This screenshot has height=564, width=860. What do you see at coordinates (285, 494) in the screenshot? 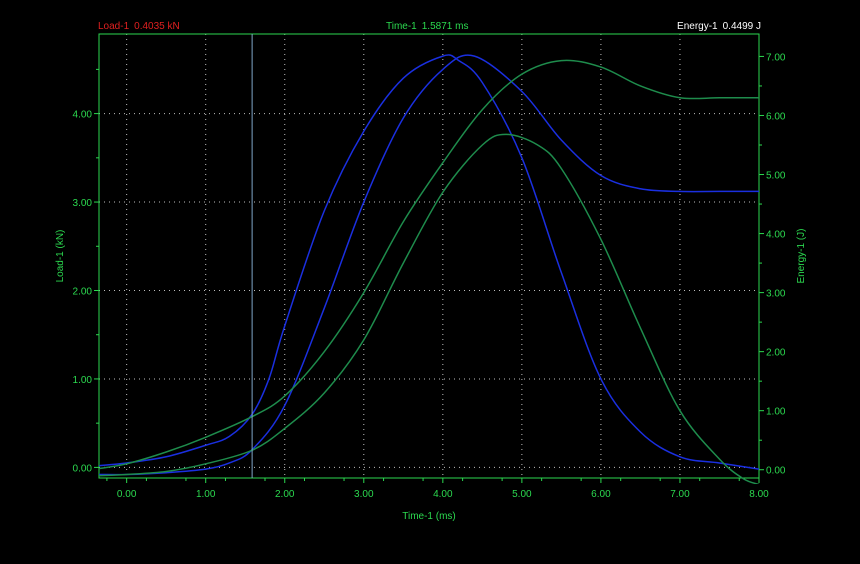
I see `x-tick-label: 2.00` at bounding box center [285, 494].